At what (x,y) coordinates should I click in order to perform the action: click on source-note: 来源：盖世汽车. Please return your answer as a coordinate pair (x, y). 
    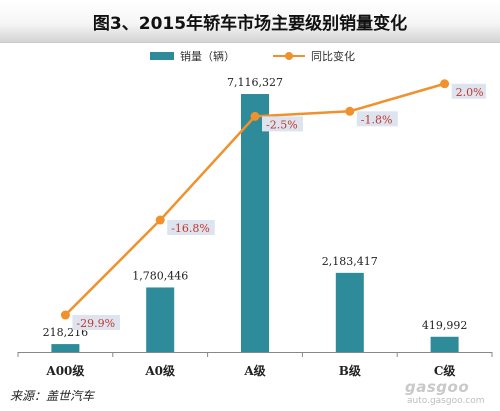
    Looking at the image, I should click on (52, 396).